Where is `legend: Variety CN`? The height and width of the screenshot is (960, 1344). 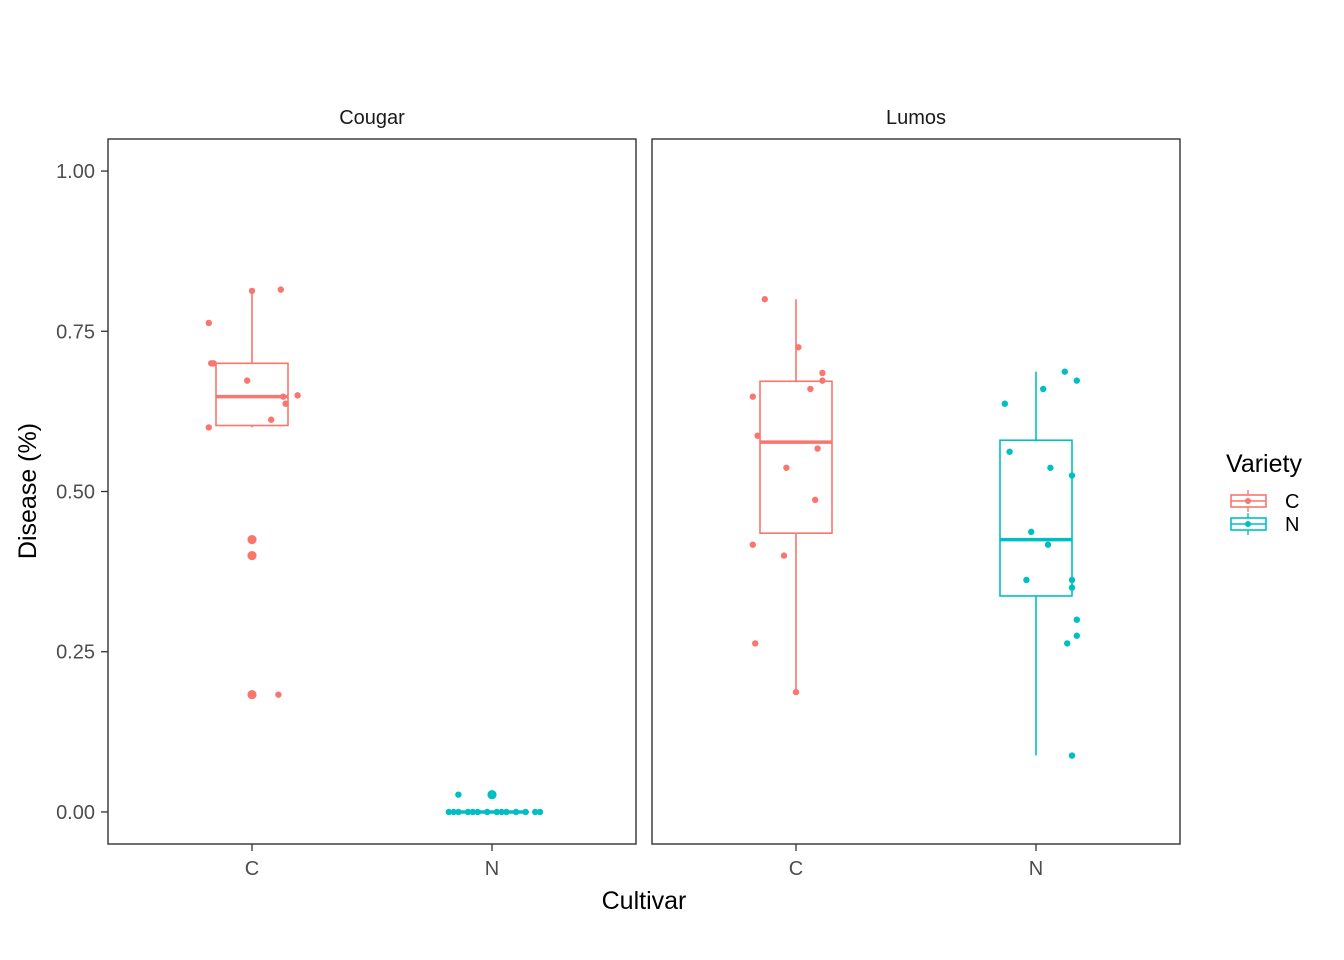 legend: Variety CN is located at coordinates (1264, 493).